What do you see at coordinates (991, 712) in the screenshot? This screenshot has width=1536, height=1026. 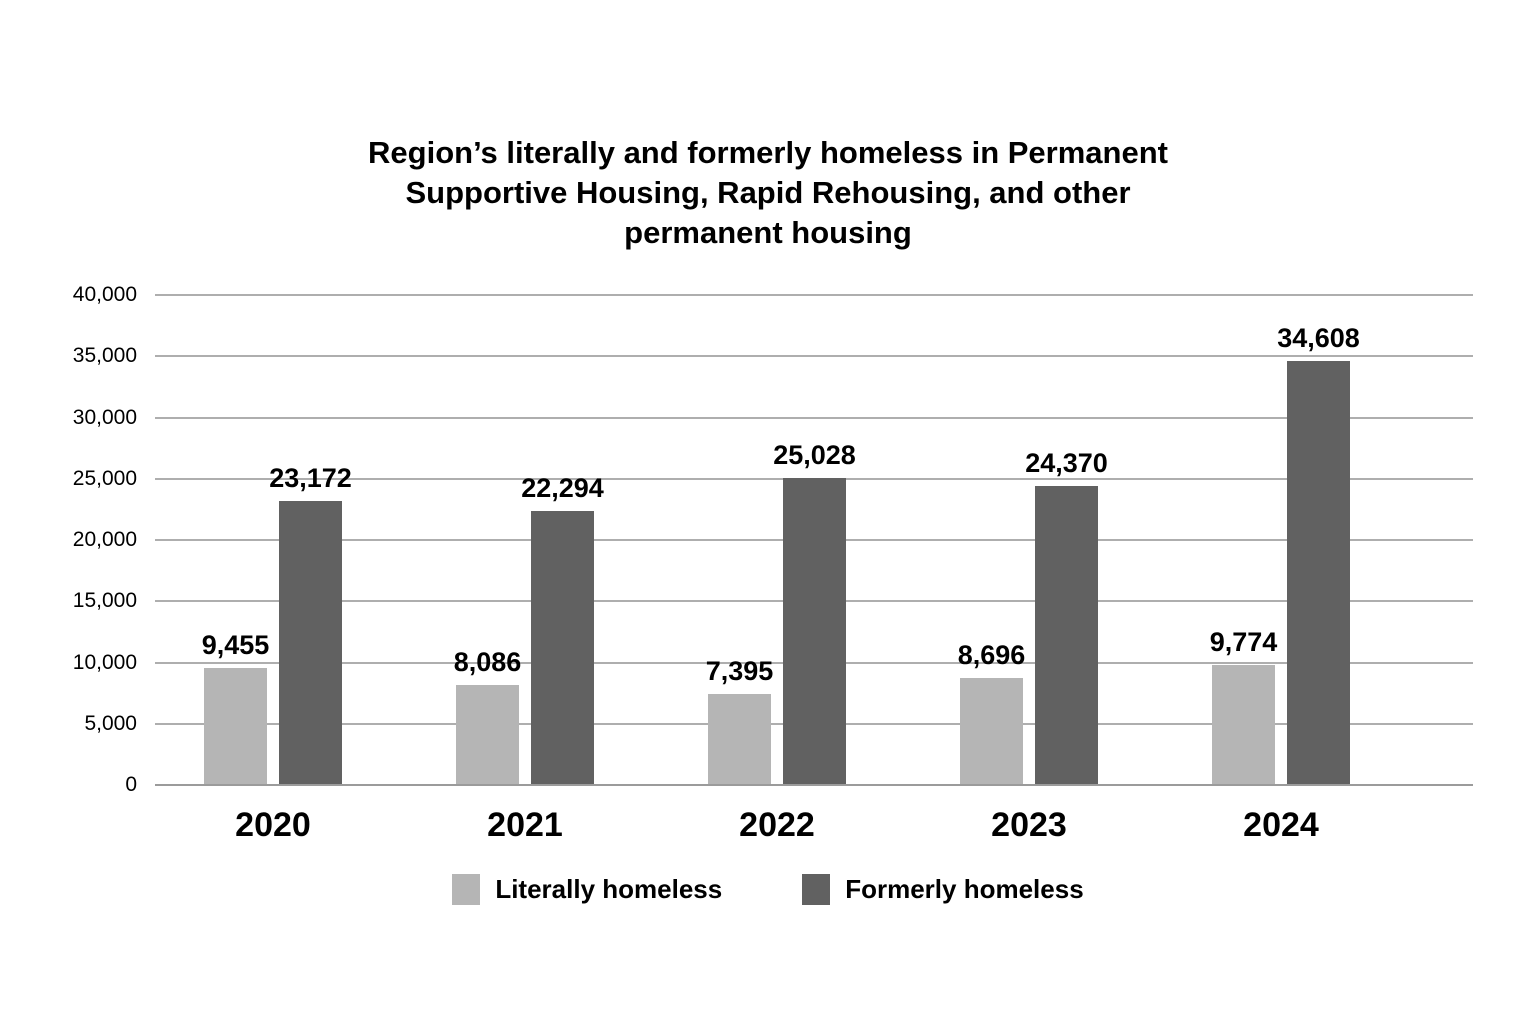 I see `bar-literally-homeless-2023: 8,696` at bounding box center [991, 712].